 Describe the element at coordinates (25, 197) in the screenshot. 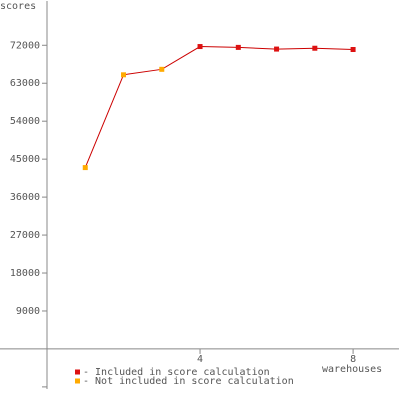

I see `y-tick-label: 36000` at that location.